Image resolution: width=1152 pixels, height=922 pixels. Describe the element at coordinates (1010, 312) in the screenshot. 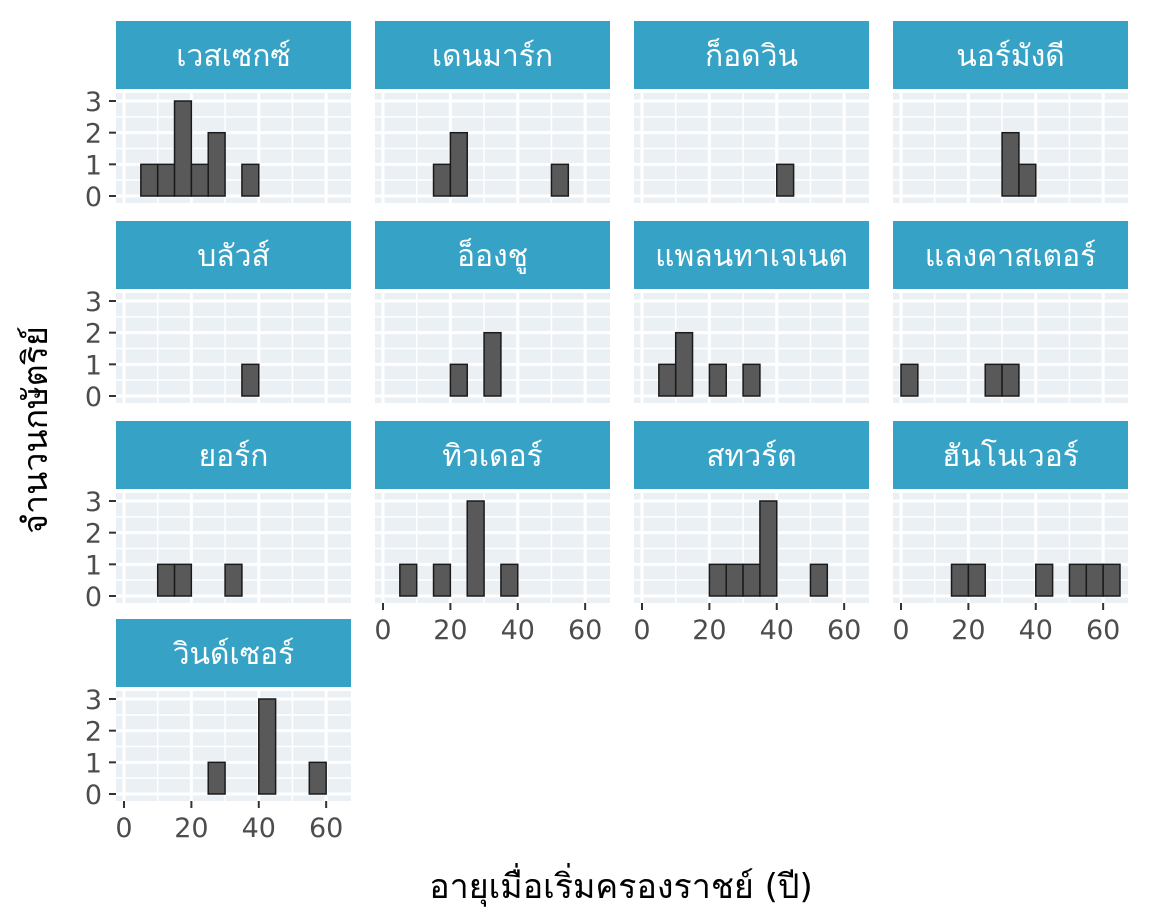

I see `facet-panel: แลงคาสเตอร์` at that location.